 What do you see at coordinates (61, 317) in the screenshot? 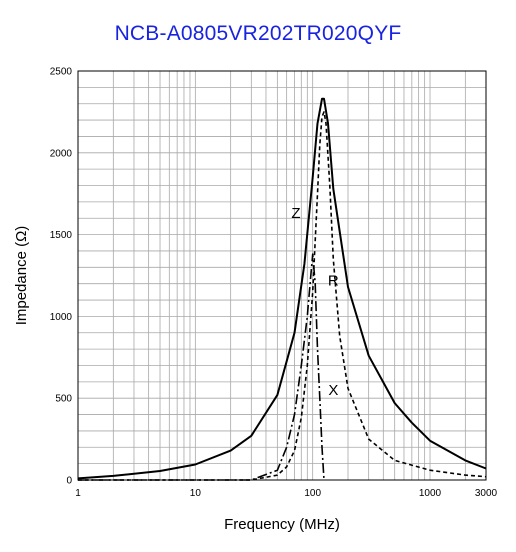
I see `y-tick-label: 1000` at bounding box center [61, 317].